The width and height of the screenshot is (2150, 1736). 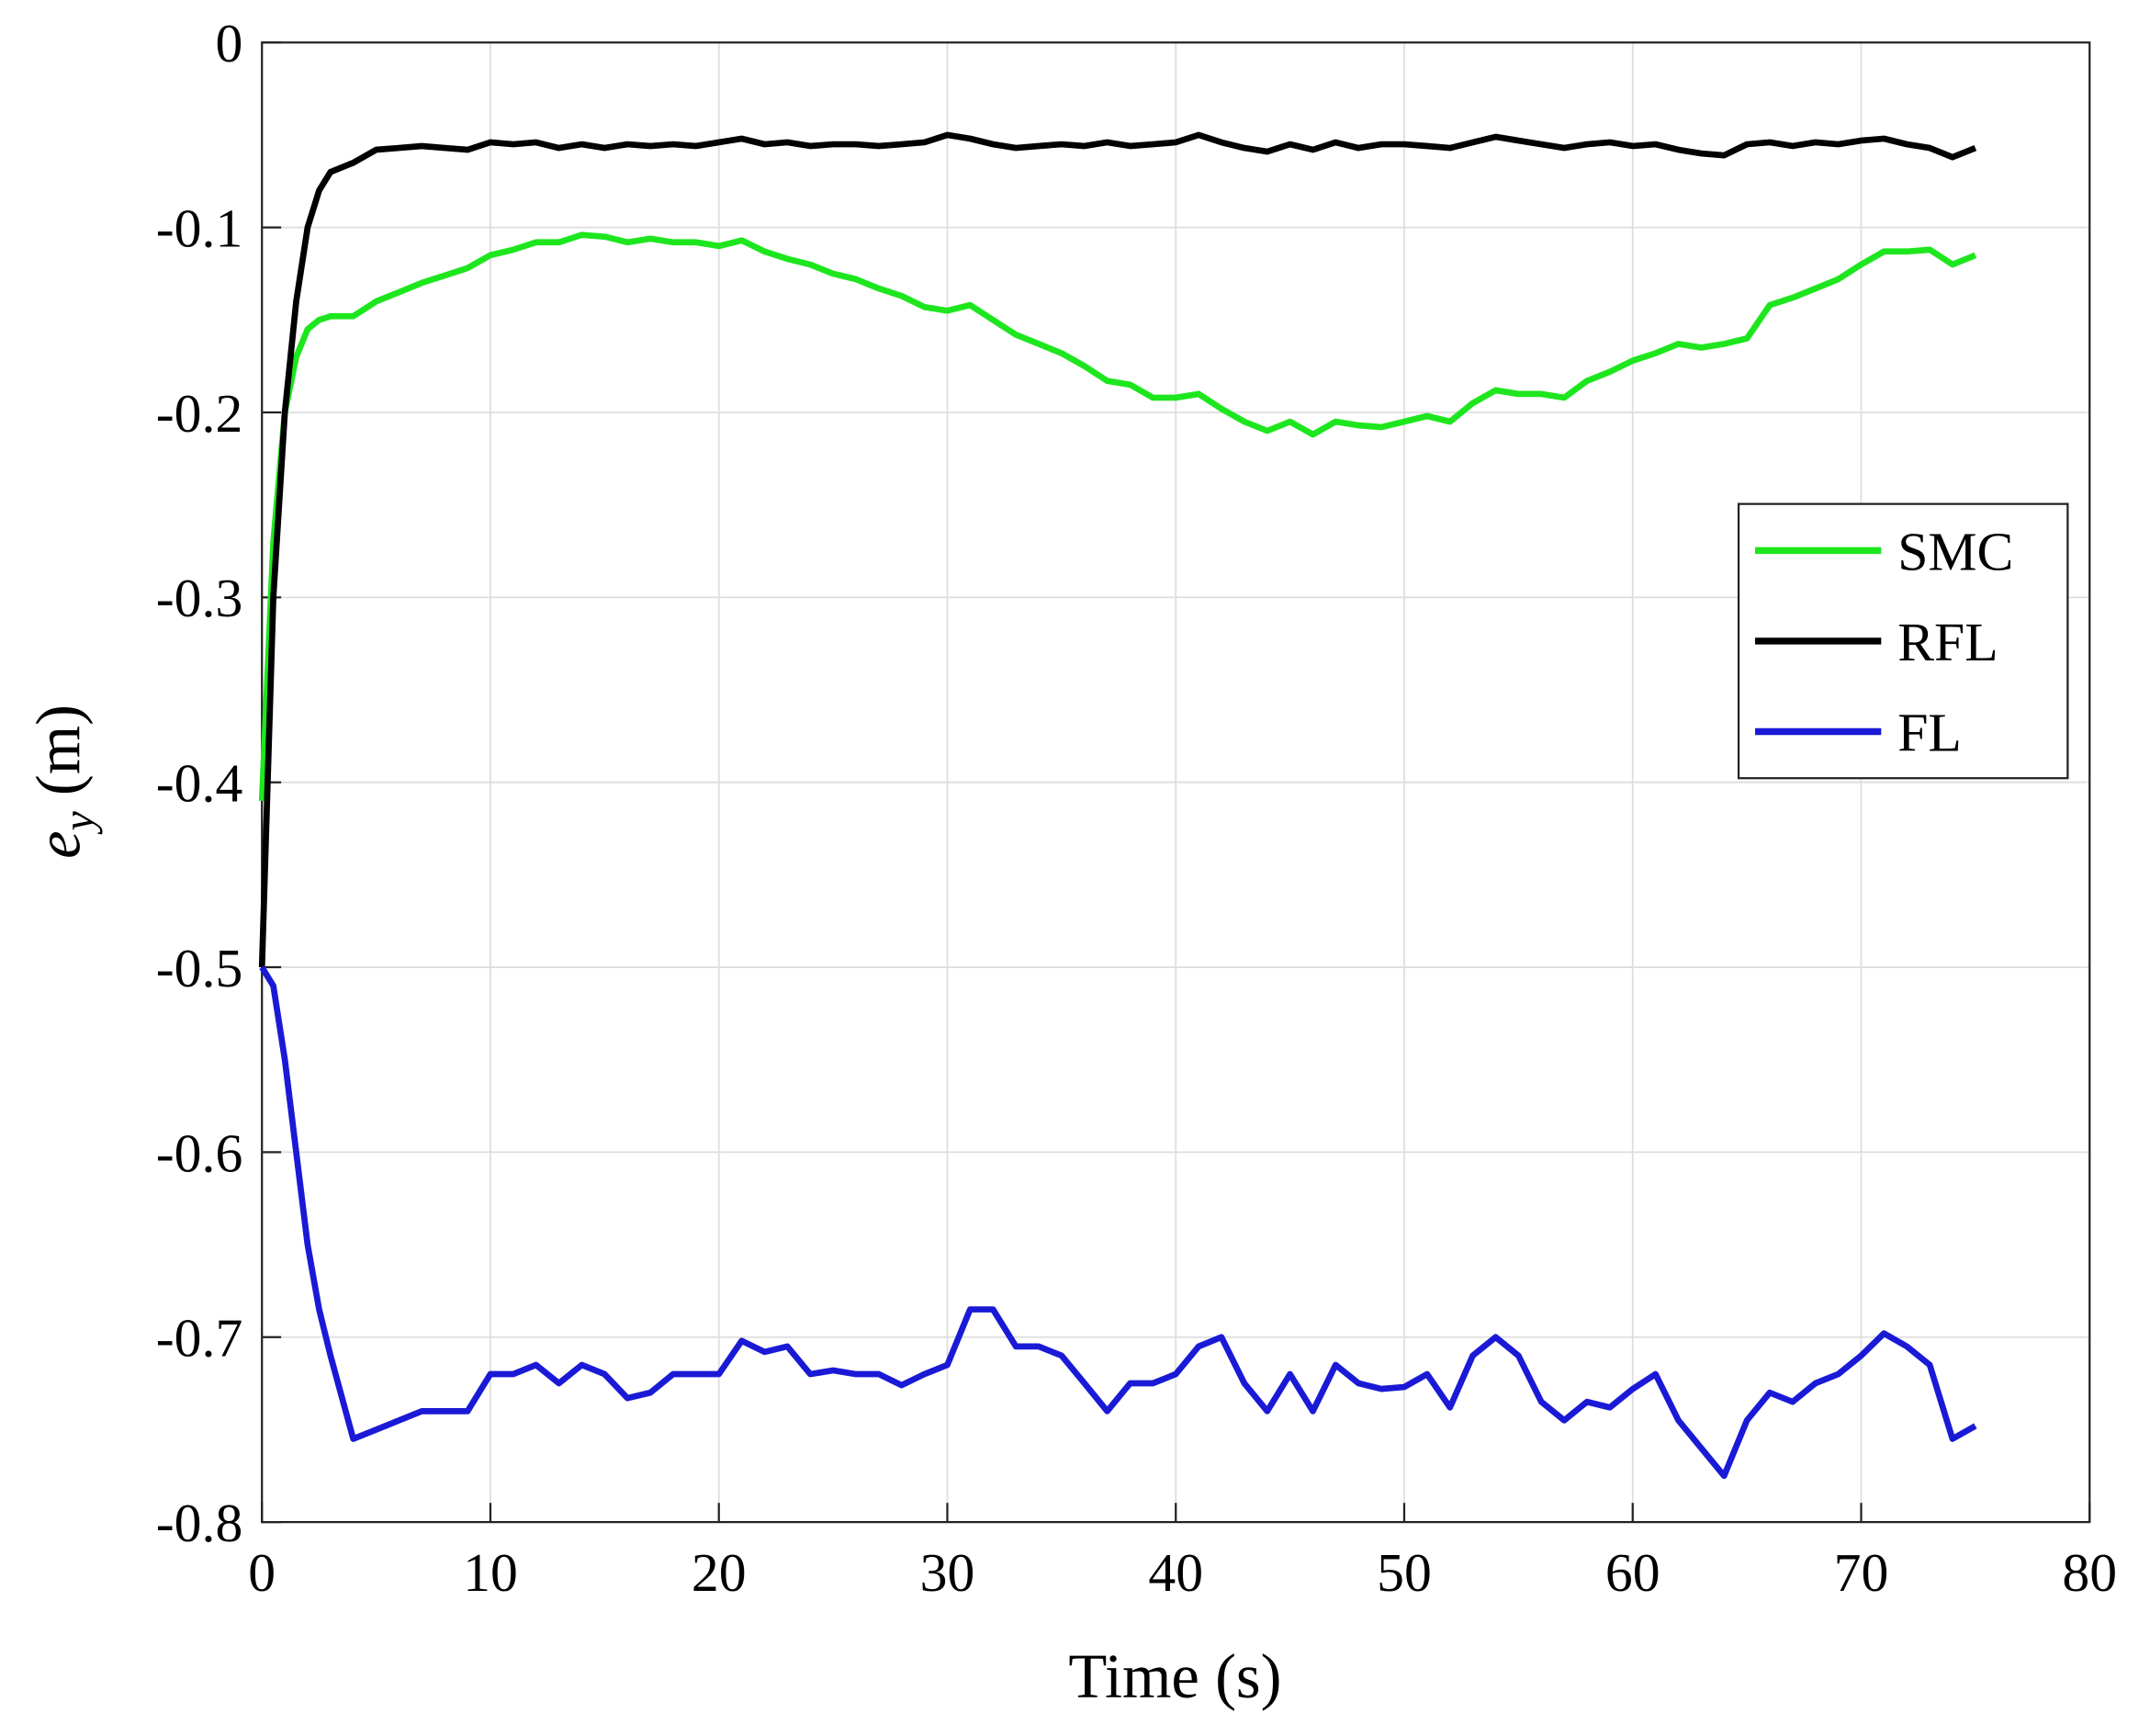 What do you see at coordinates (947, 1572) in the screenshot?
I see `x-tick-label: 30` at bounding box center [947, 1572].